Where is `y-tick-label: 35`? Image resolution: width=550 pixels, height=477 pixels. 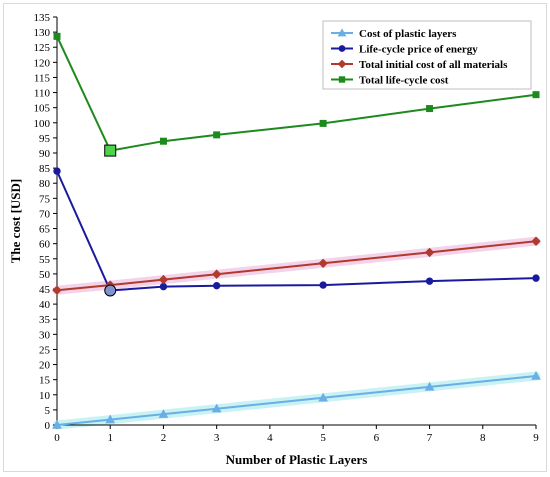
y-tick-label: 35 is located at coordinates (45, 320).